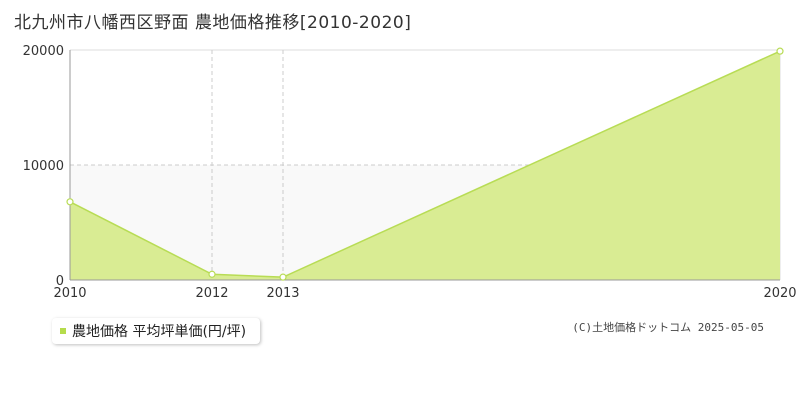  Describe the element at coordinates (668, 327) in the screenshot. I see `copyright-text: (C)土地価格ドットコム 2025-05-05` at that location.